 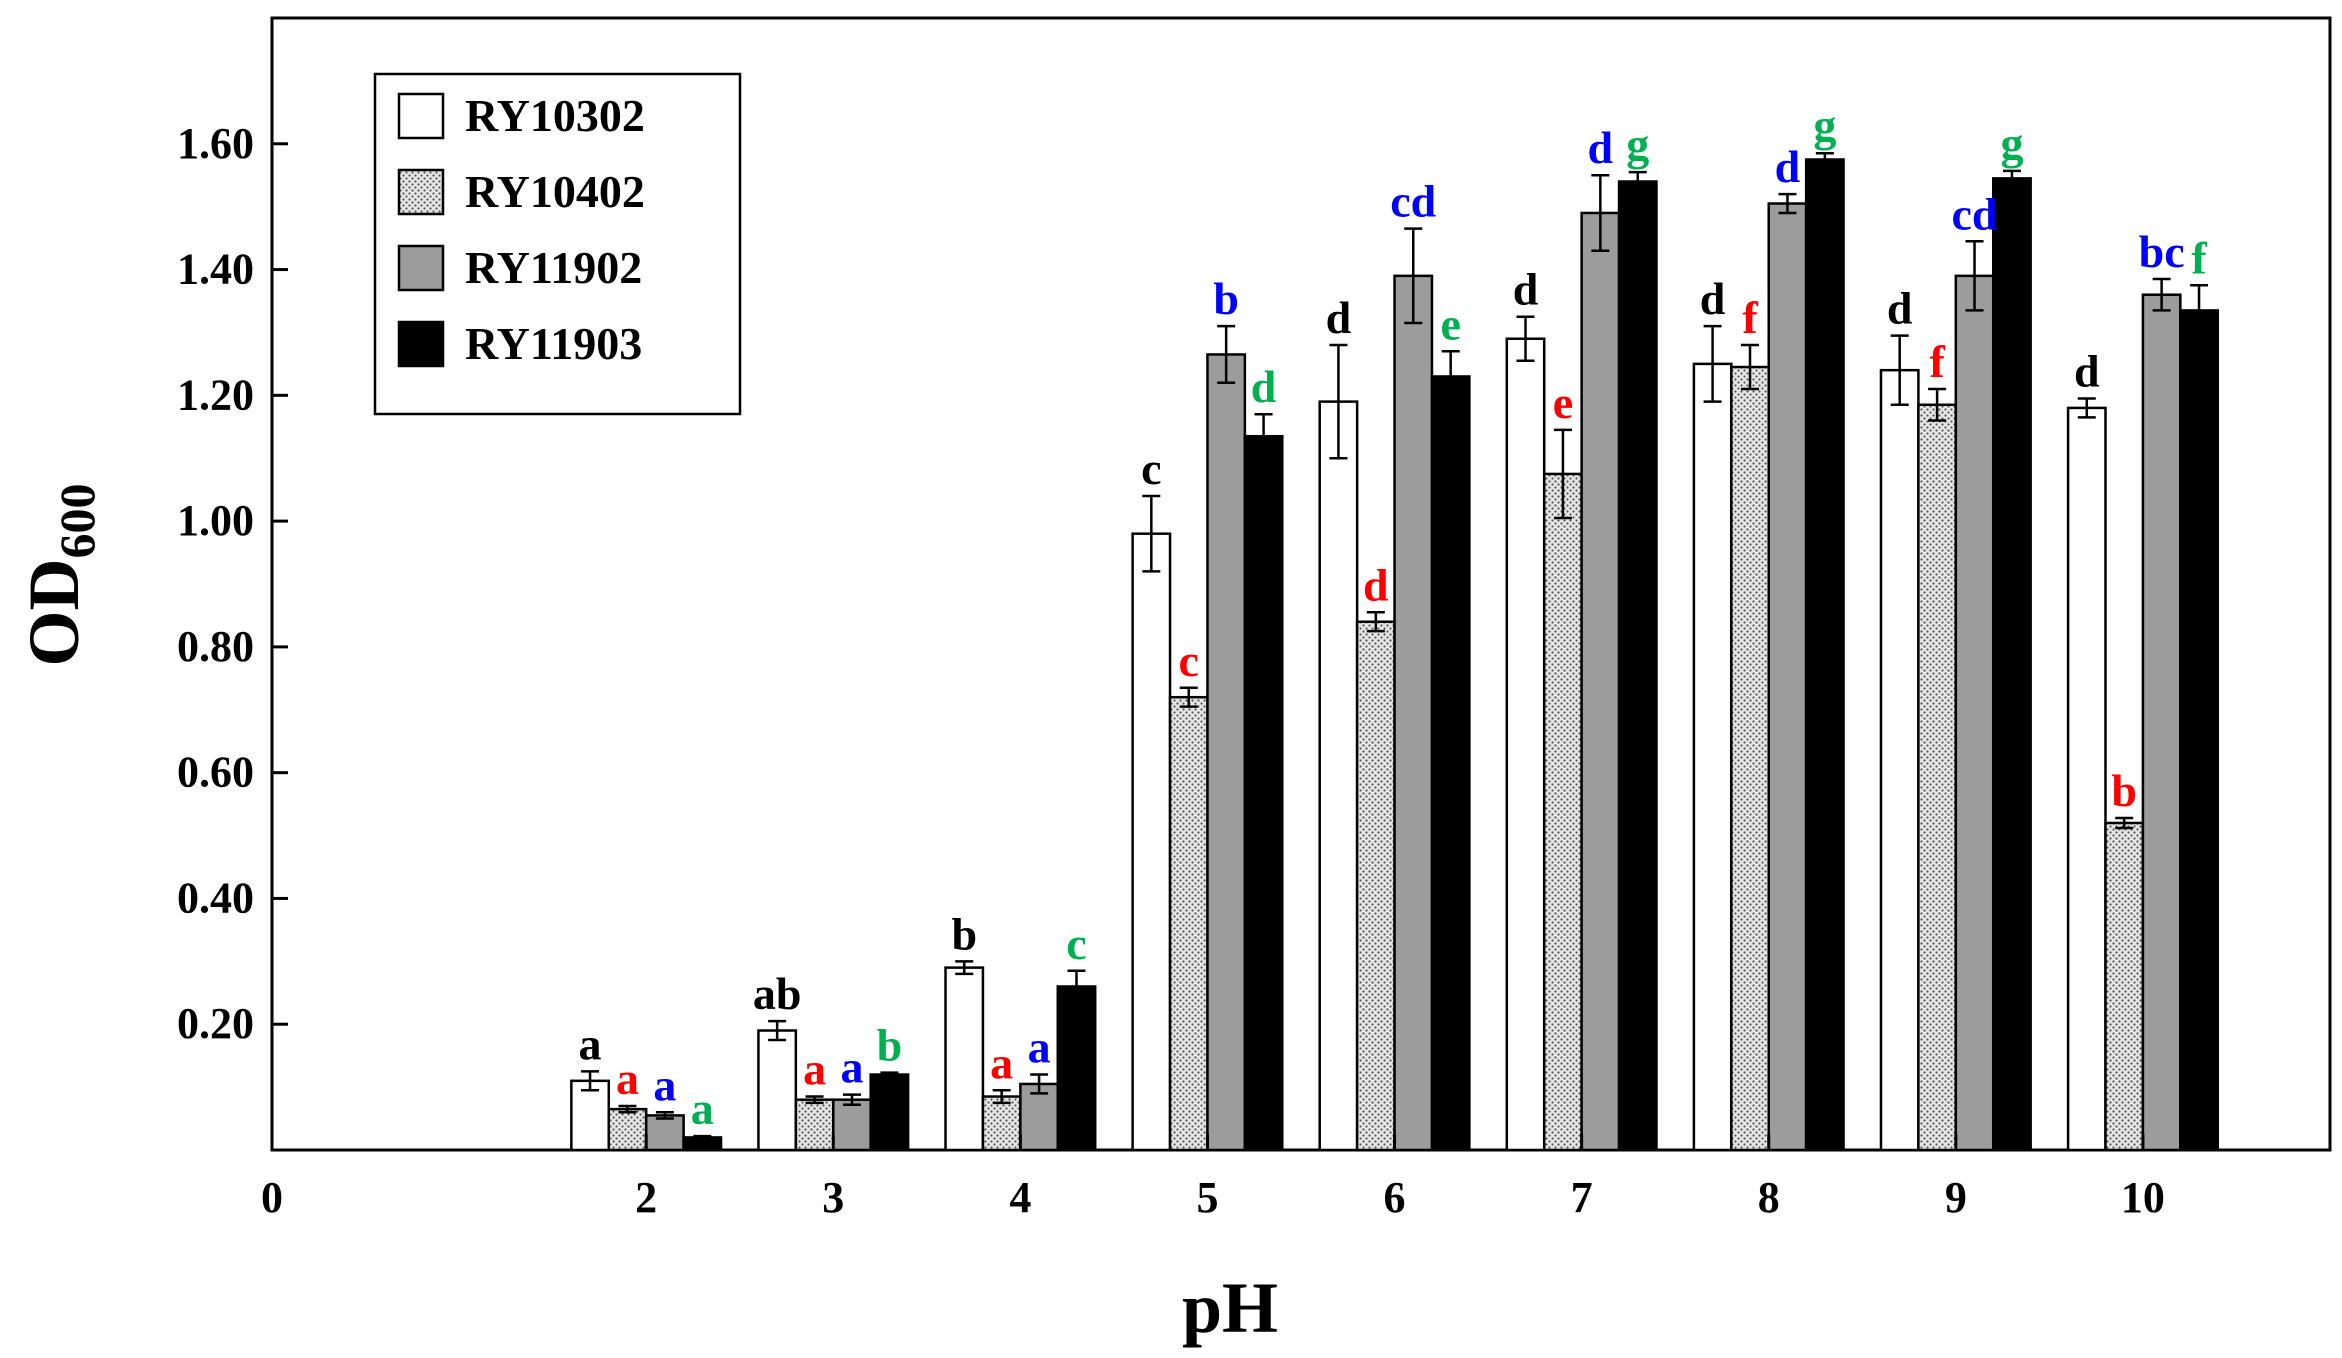 What do you see at coordinates (1956, 1197) in the screenshot?
I see `x-tick-label: 9` at bounding box center [1956, 1197].